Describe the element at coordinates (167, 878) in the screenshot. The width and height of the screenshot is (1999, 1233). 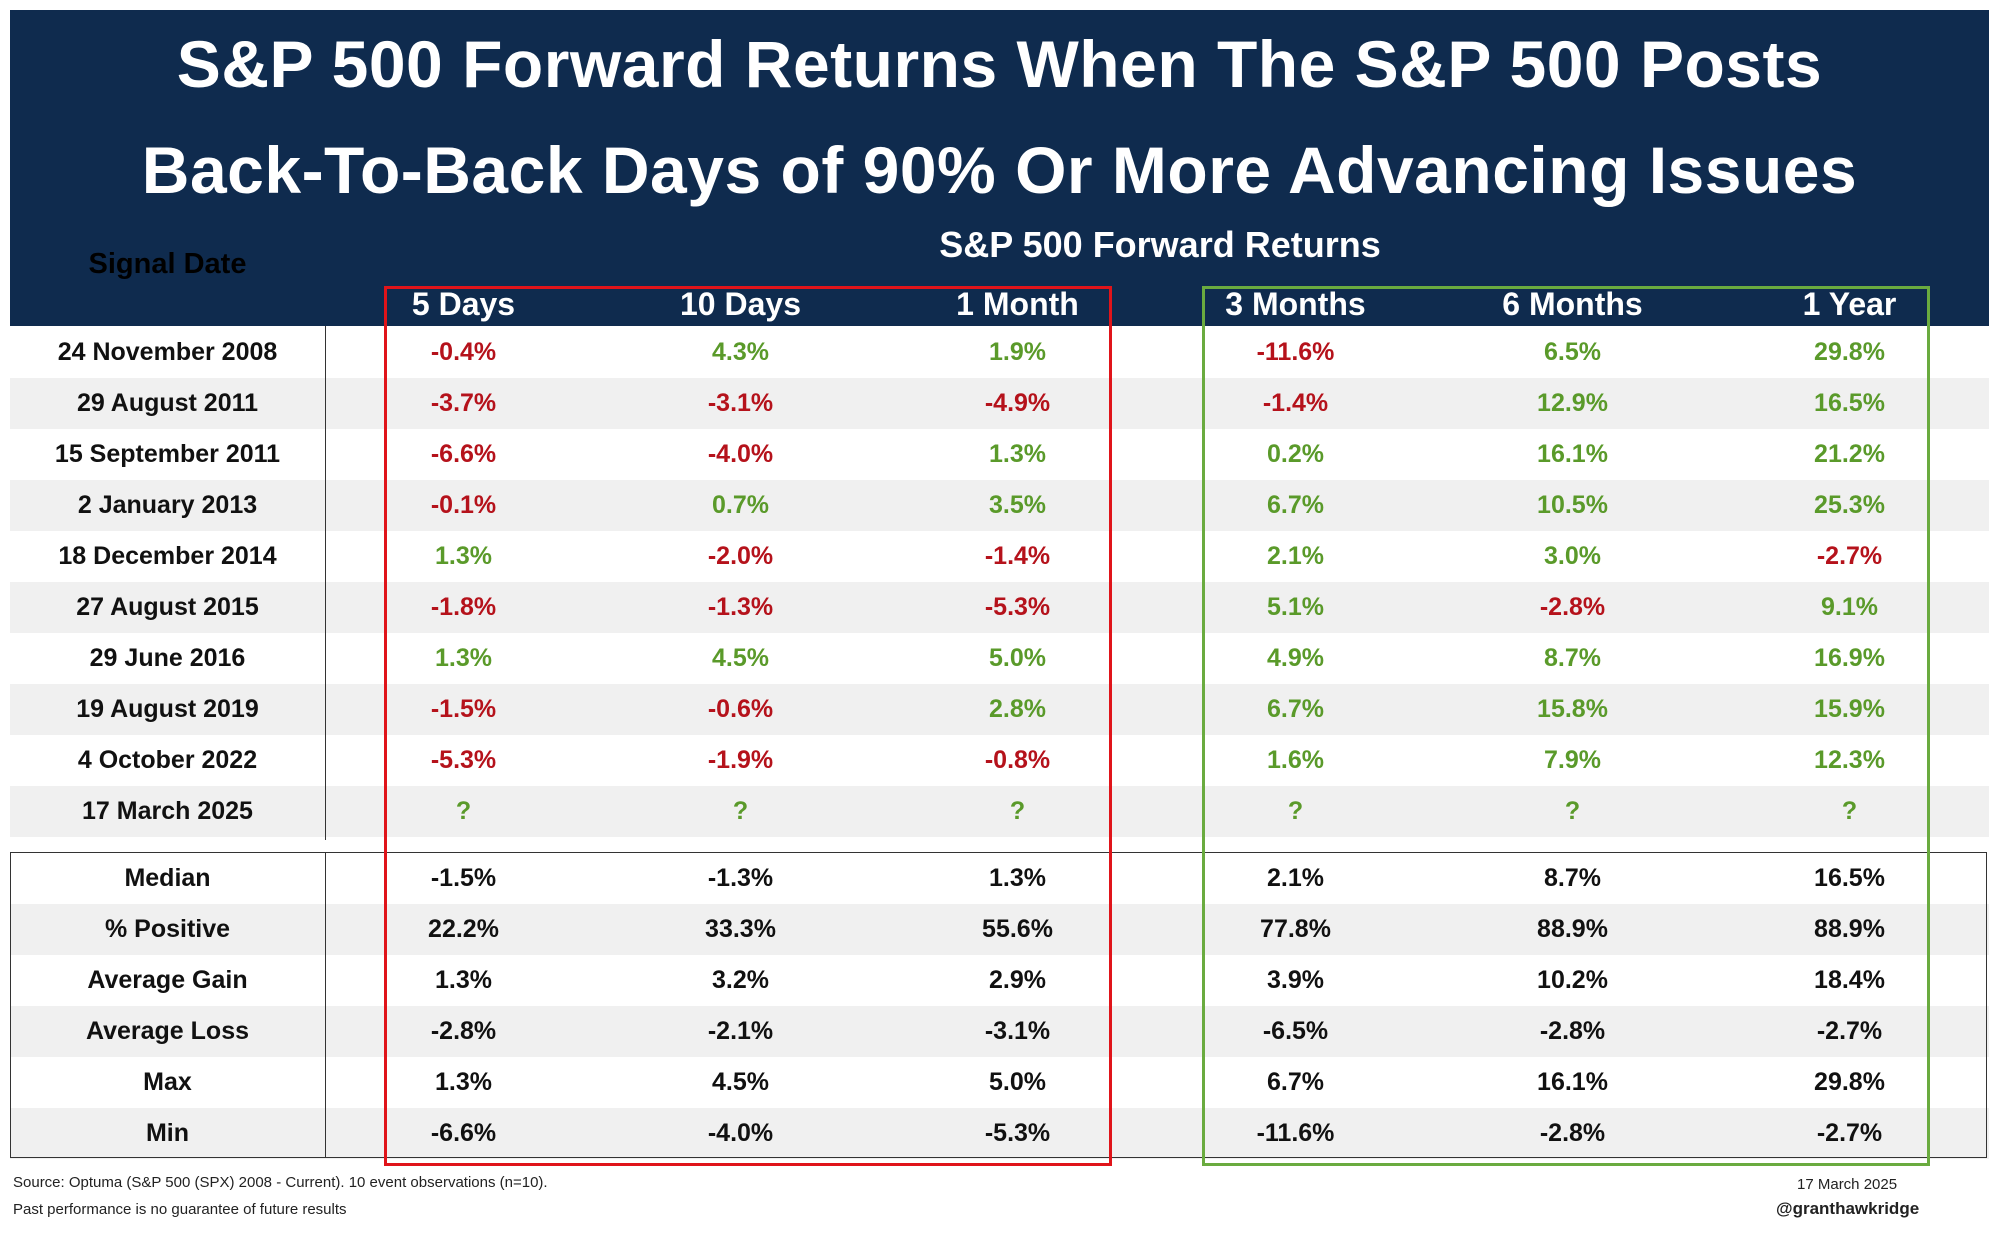
I see `row-label: Median` at that location.